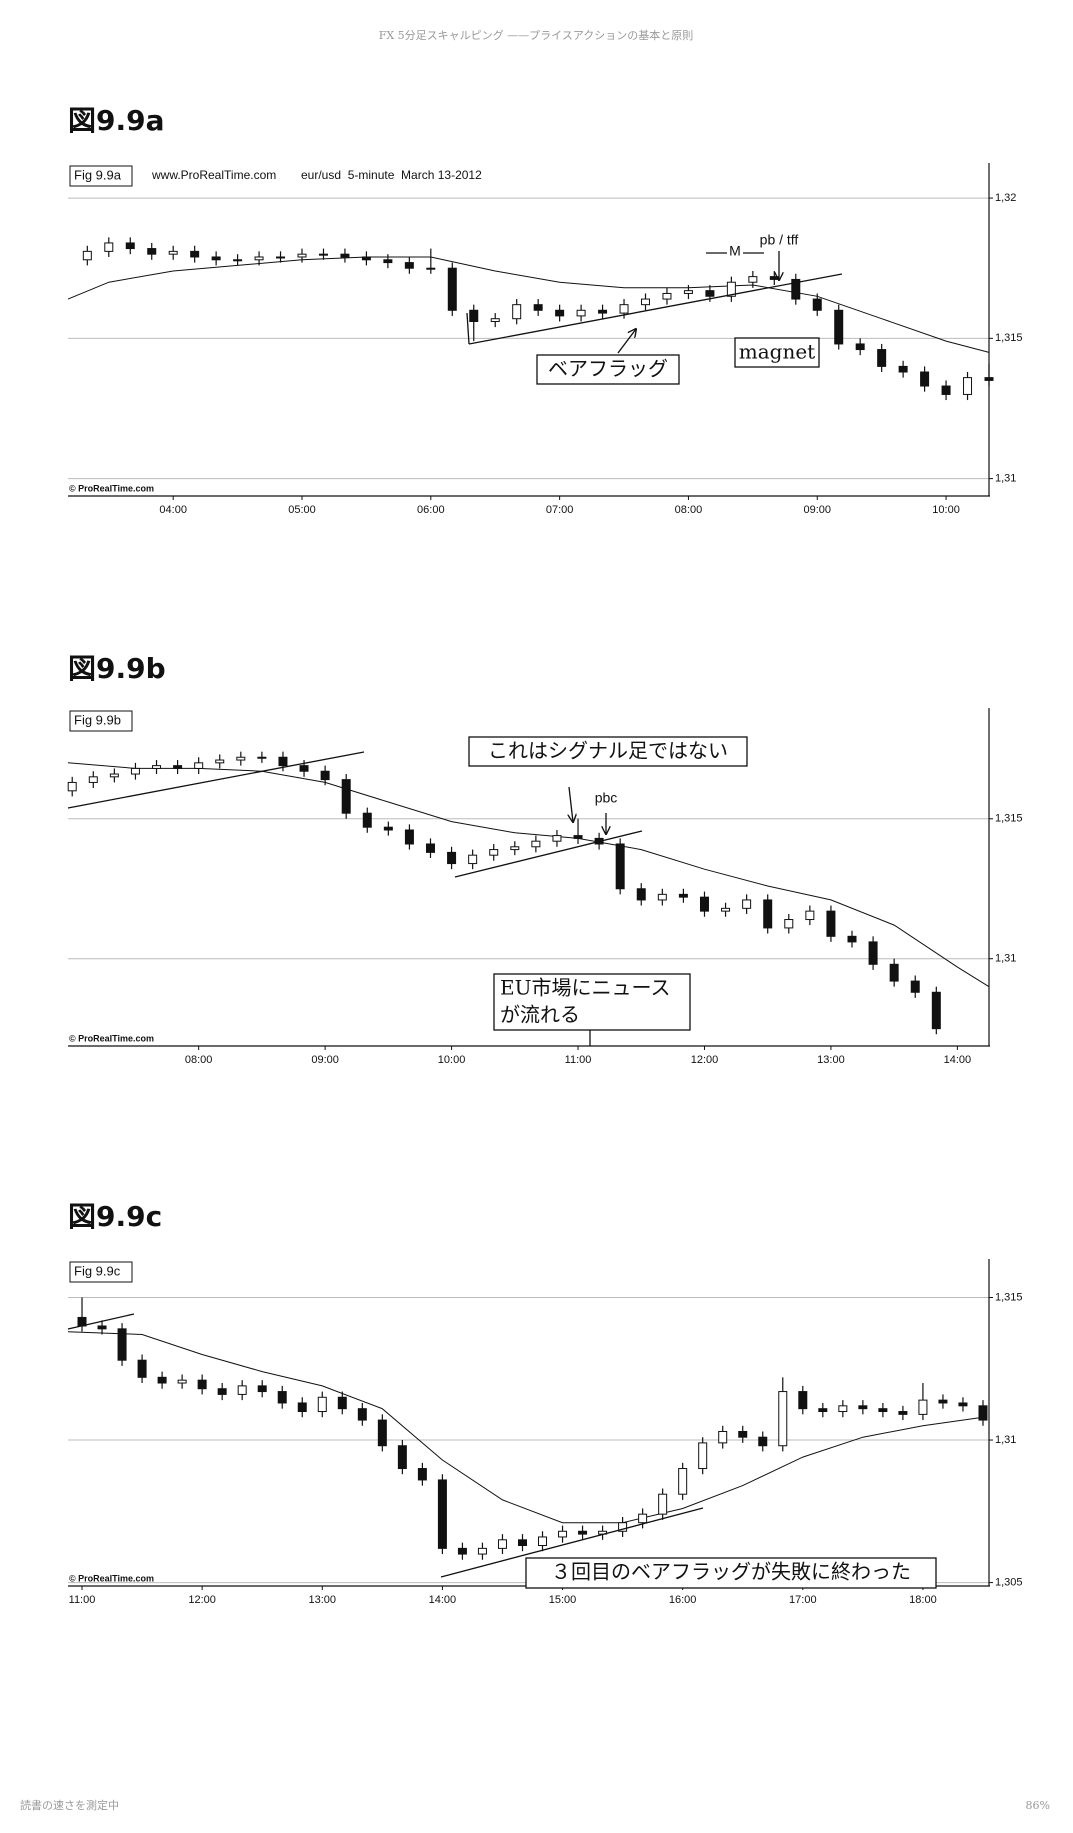  I want to click on reading-progress: 86%, so click(1038, 1805).